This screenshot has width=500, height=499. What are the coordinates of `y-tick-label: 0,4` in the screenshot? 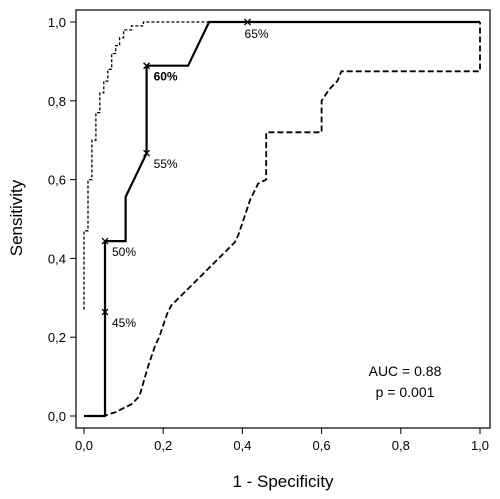 It's located at (57, 258).